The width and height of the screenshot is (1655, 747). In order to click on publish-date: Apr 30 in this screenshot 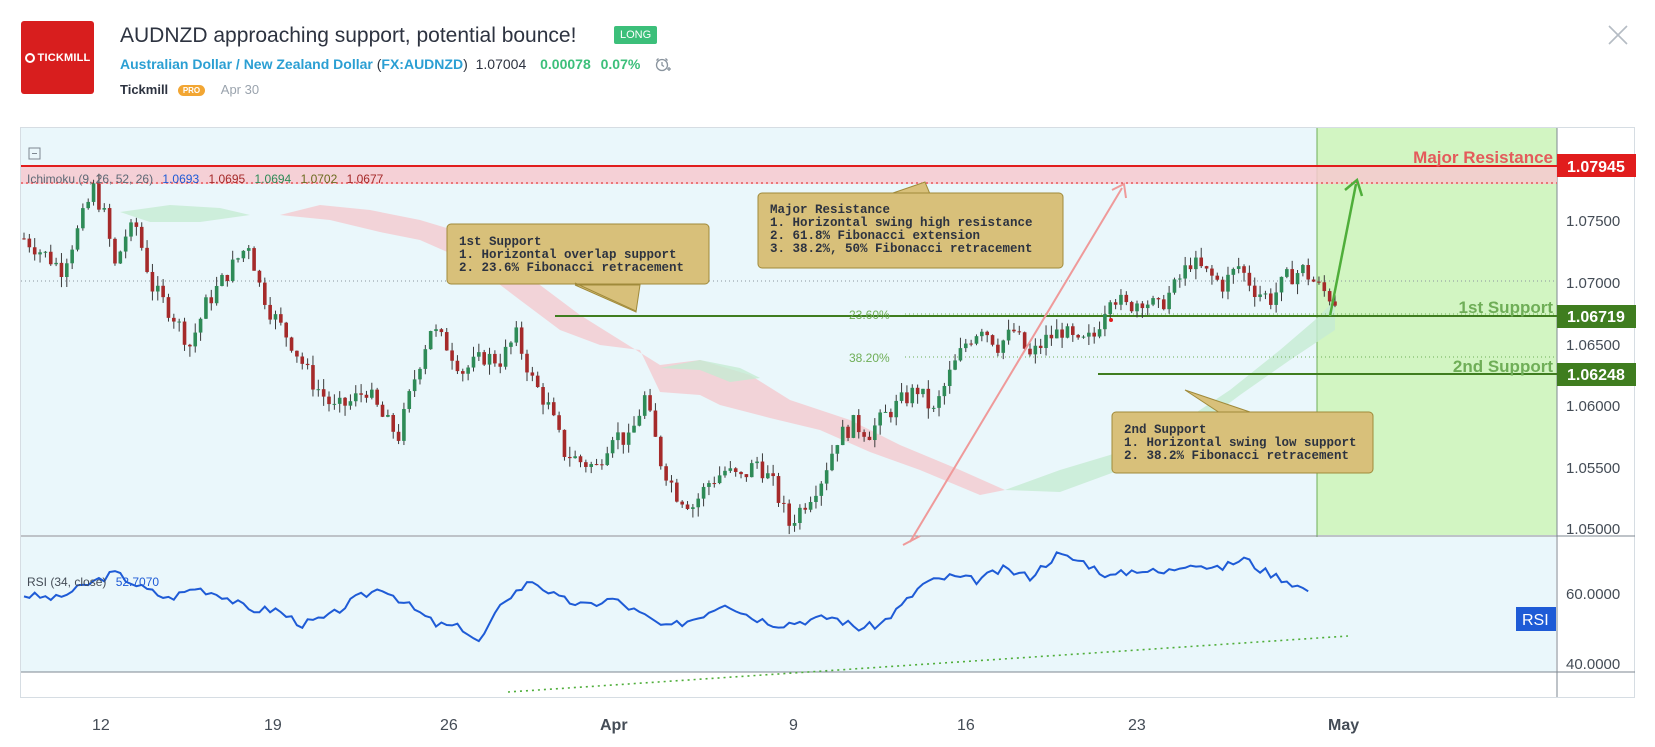, I will do `click(240, 89)`.